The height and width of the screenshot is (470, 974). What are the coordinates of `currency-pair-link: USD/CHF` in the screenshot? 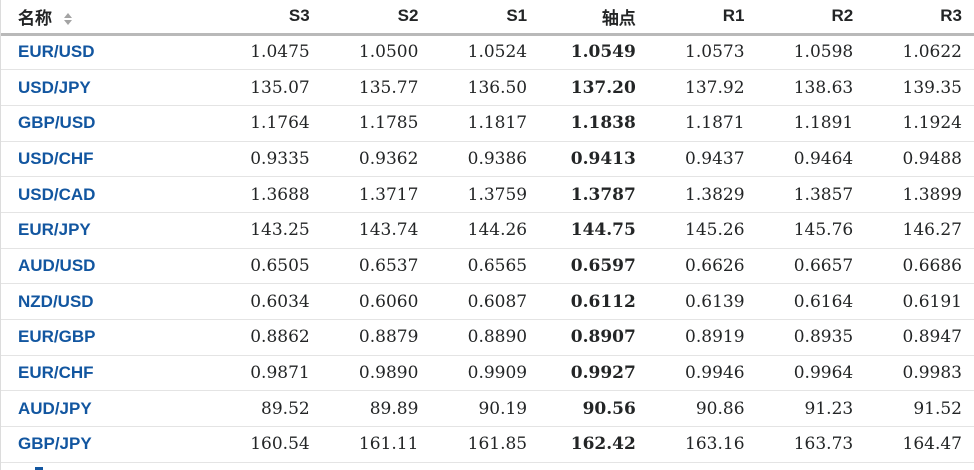 It's located at (56, 158).